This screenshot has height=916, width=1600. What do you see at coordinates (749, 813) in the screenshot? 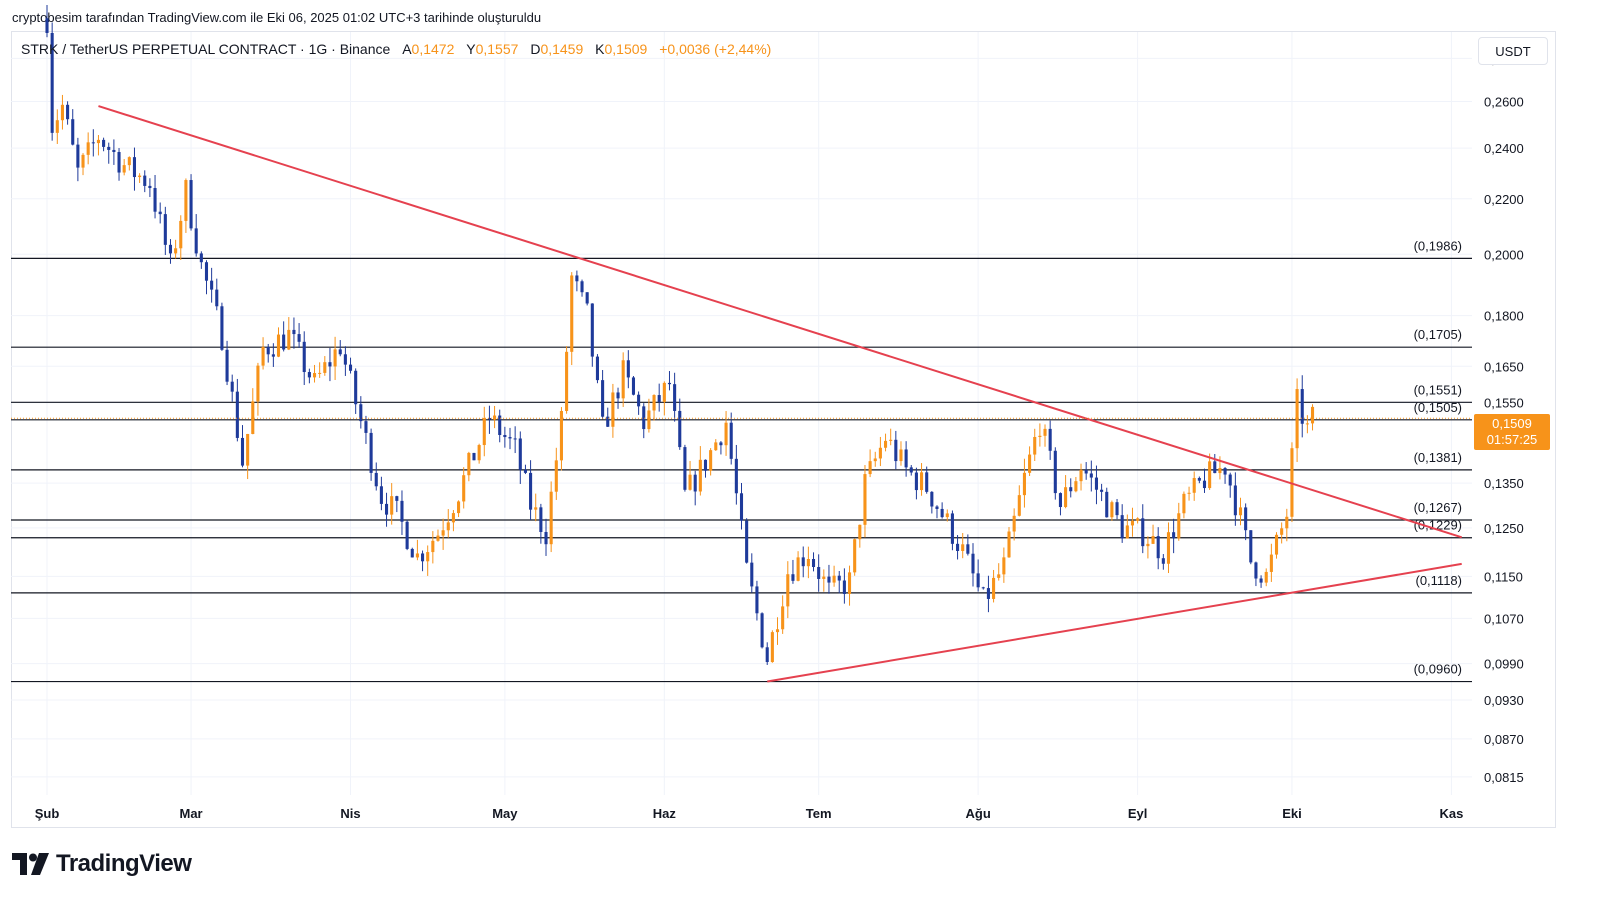
I see `time-axis: Şub Mar Nis May Haz Tem Ağu Eyl Eki Kas` at bounding box center [749, 813].